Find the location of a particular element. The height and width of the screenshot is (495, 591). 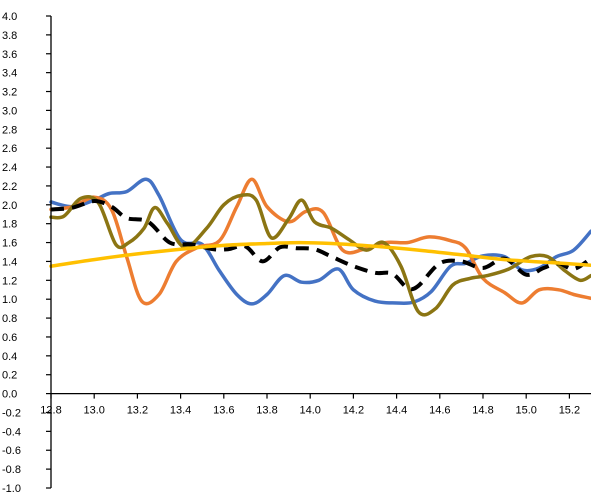

x-tick-label: 12.8 is located at coordinates (50, 411).